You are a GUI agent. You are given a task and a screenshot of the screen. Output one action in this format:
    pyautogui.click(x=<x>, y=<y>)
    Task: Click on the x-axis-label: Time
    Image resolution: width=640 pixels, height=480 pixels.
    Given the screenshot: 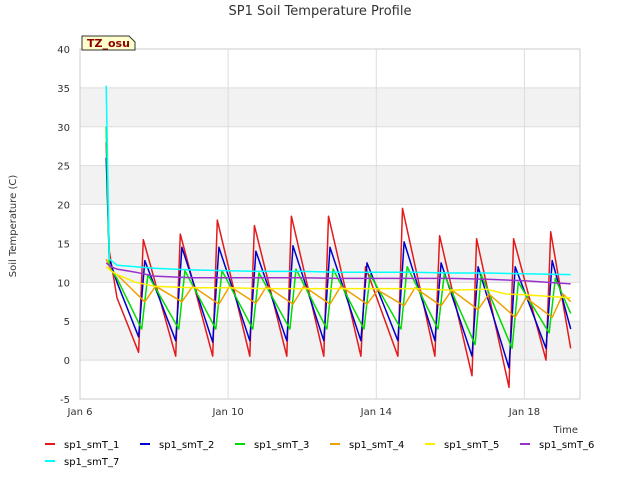 What is the action you would take?
    pyautogui.click(x=565, y=430)
    